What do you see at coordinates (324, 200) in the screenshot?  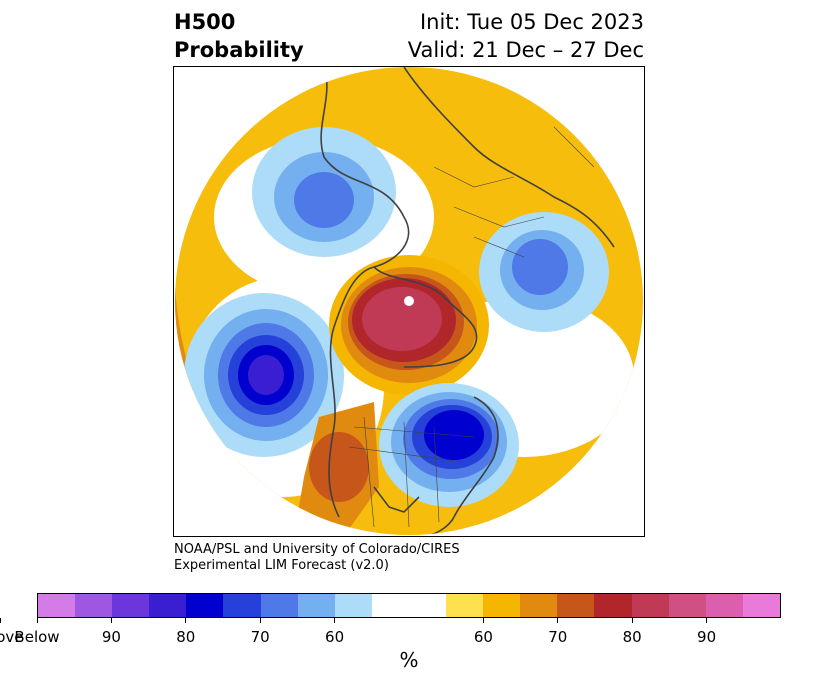 I see `below-region-siberia-core` at bounding box center [324, 200].